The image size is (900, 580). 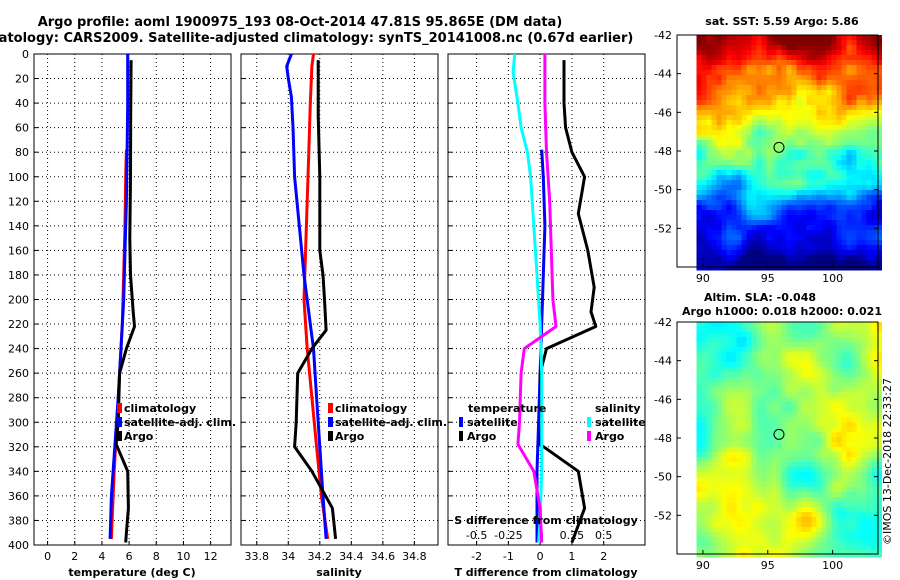 What do you see at coordinates (768, 278) in the screenshot?
I see `sst-lon-tick-label: 95` at bounding box center [768, 278].